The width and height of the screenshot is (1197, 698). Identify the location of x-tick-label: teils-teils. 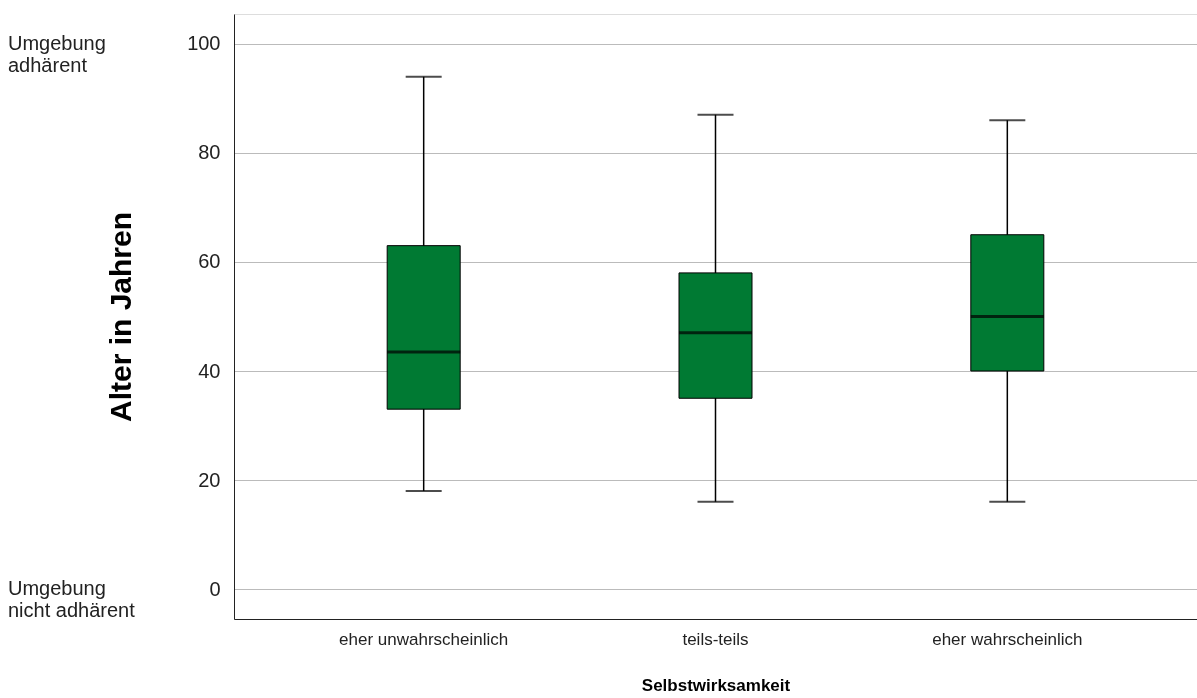
(715, 639).